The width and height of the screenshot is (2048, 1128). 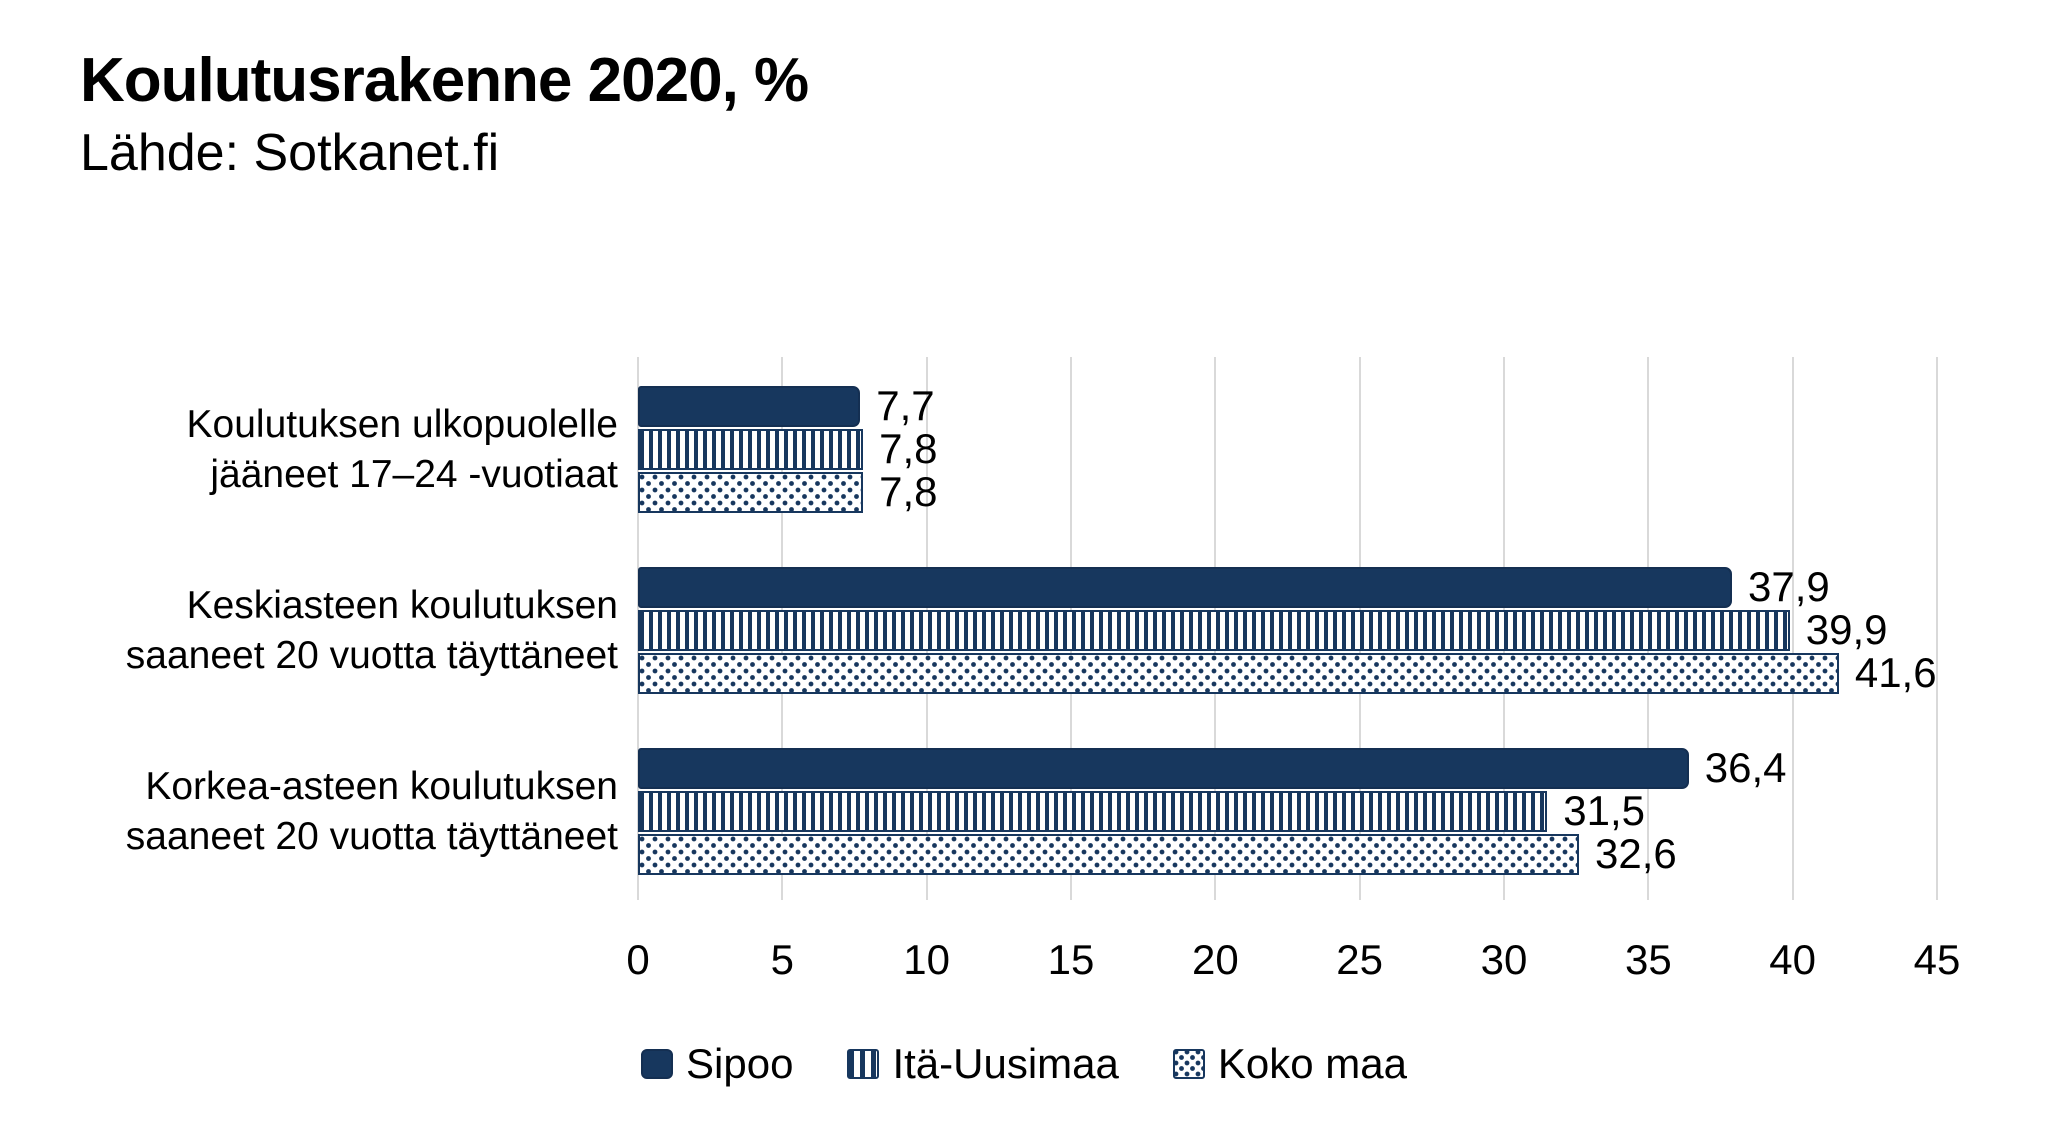 What do you see at coordinates (1215, 959) in the screenshot?
I see `x-tick-label: 20` at bounding box center [1215, 959].